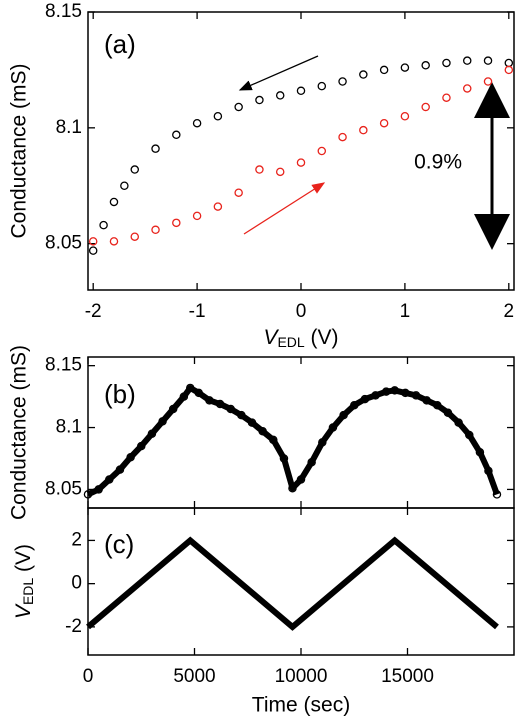  Describe the element at coordinates (301, 676) in the screenshot. I see `x-tick-label: 10000` at that location.